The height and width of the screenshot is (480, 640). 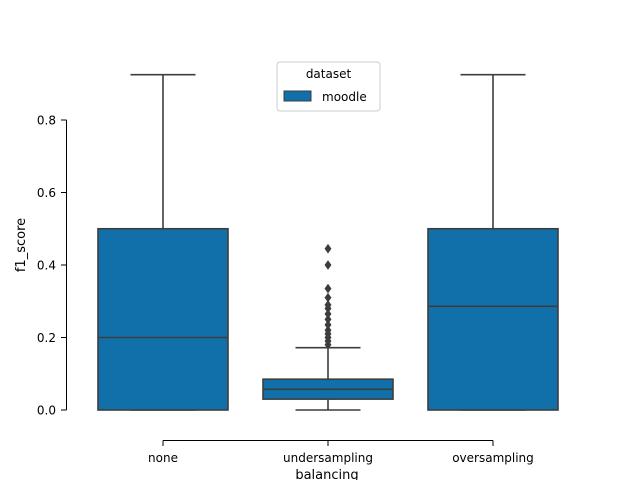 I want to click on x-tick-label-oversampling: oversampling, so click(x=493, y=458).